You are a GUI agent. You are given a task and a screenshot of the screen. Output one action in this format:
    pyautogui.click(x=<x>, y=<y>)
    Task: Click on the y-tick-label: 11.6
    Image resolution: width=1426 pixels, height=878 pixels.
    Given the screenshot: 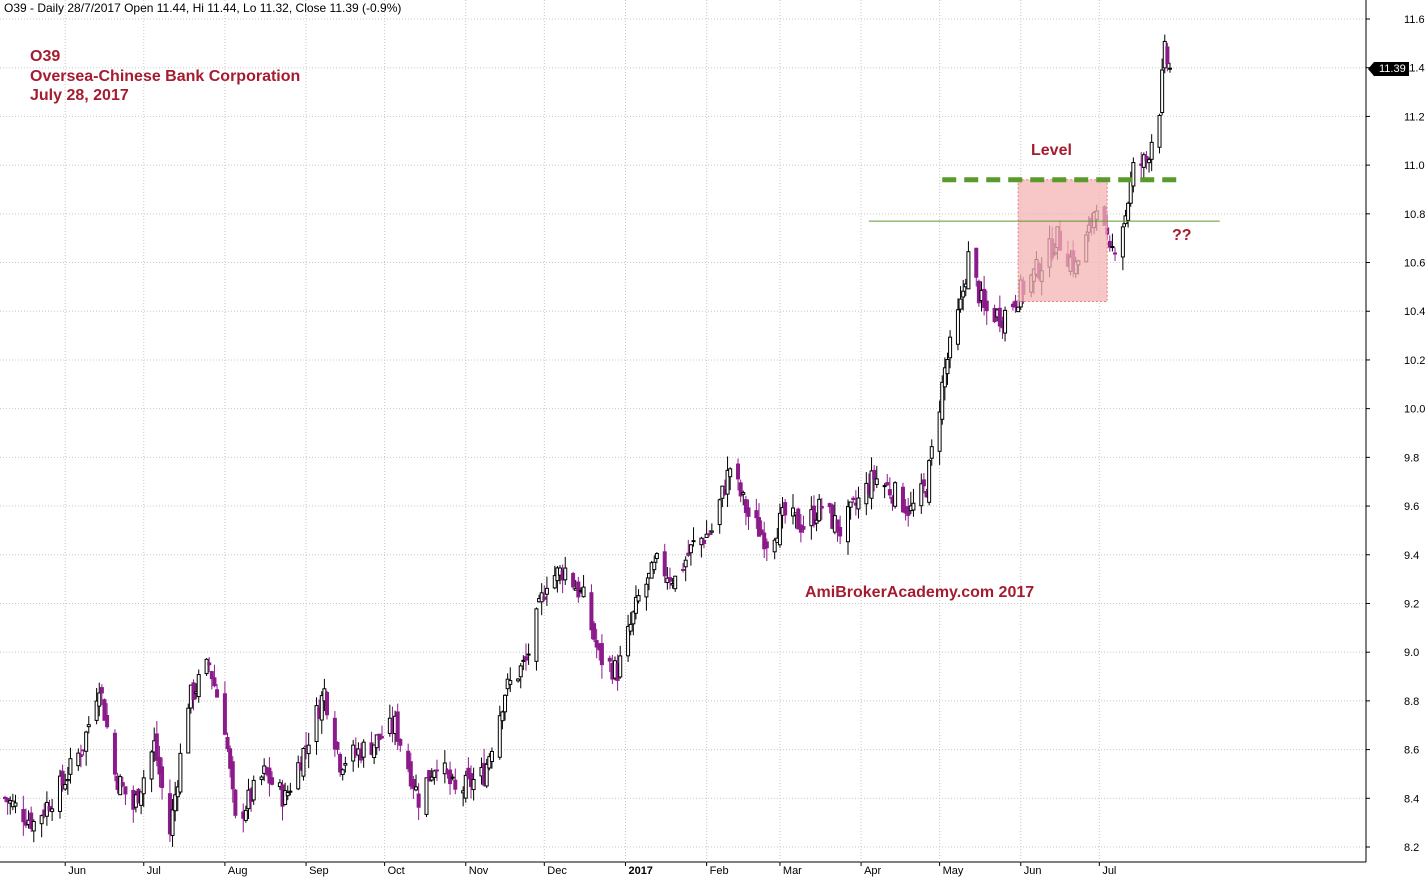 What is the action you would take?
    pyautogui.click(x=1414, y=20)
    